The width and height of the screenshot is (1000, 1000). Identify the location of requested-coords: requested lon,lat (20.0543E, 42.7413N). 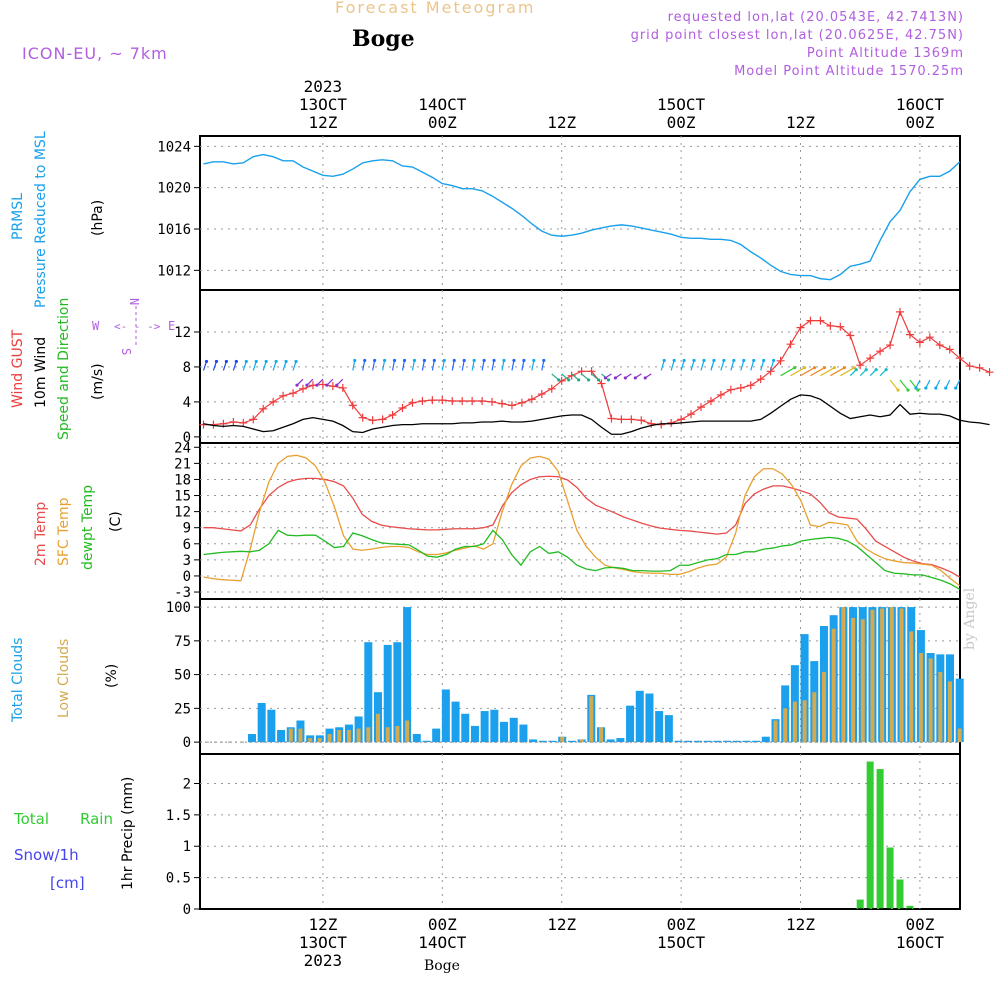
(815, 17).